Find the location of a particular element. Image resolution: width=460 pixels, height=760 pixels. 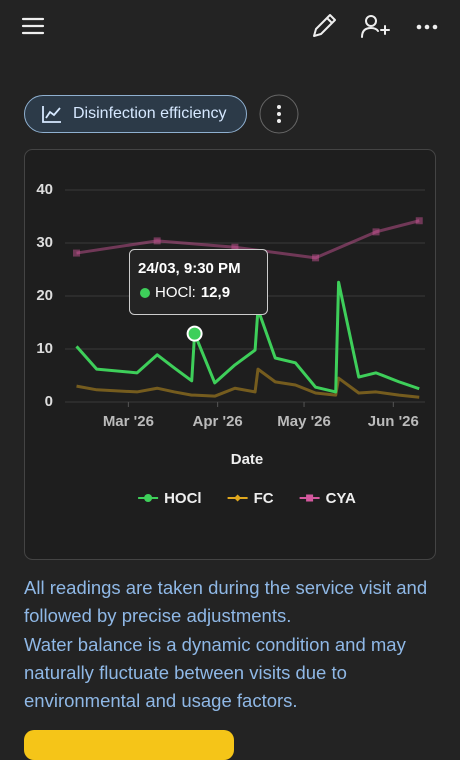

edit-button is located at coordinates (324, 25).